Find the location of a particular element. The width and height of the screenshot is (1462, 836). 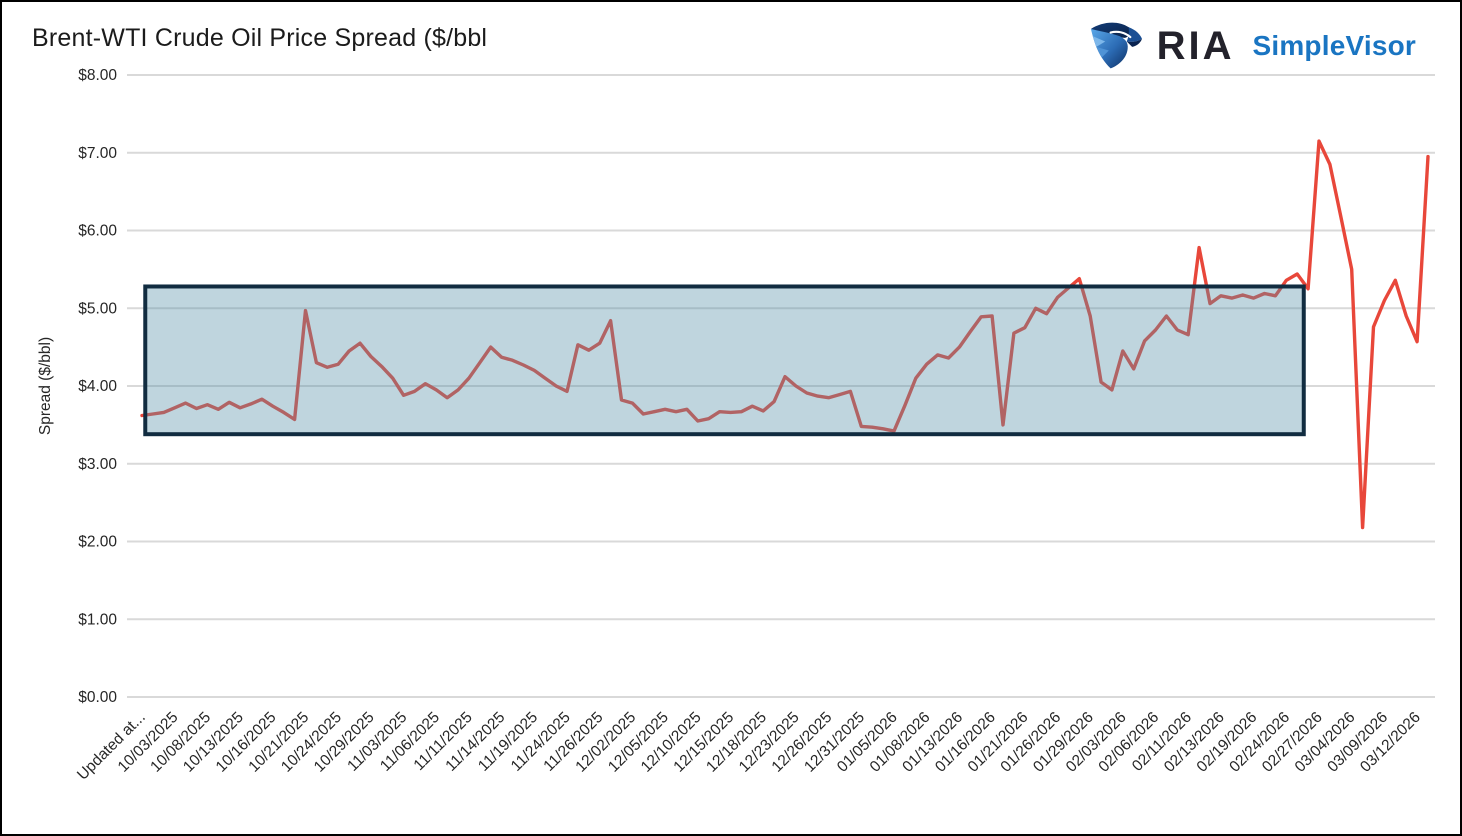

normal-range-annotation-box is located at coordinates (724, 360).